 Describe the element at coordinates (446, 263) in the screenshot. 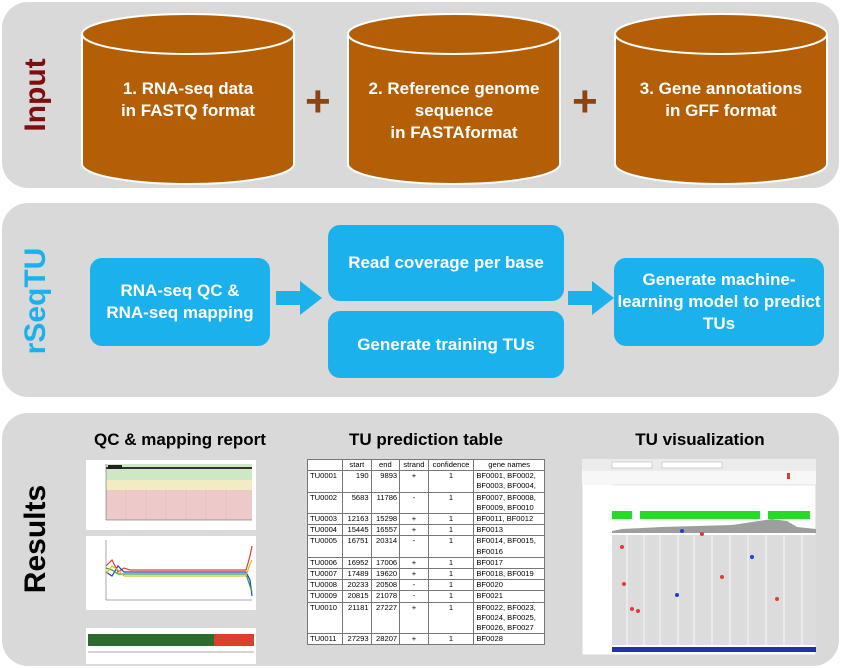

I see `read-coverage-box: Read coverage per base` at that location.